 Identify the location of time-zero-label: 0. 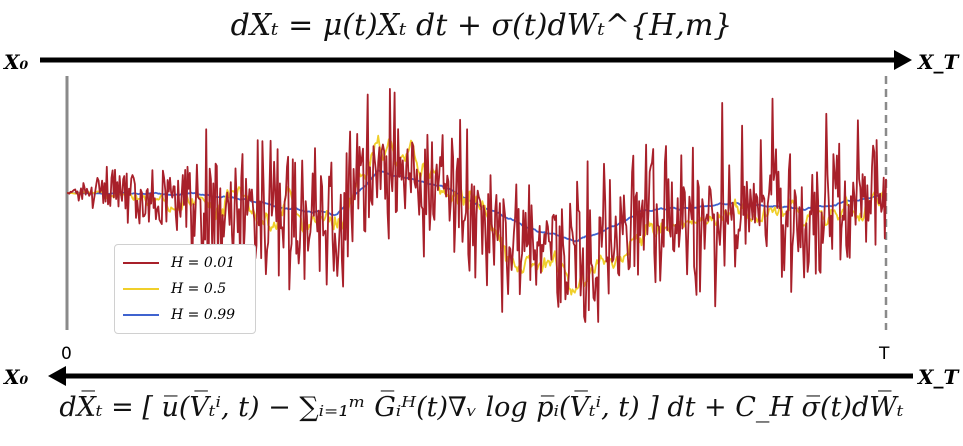
(66, 354).